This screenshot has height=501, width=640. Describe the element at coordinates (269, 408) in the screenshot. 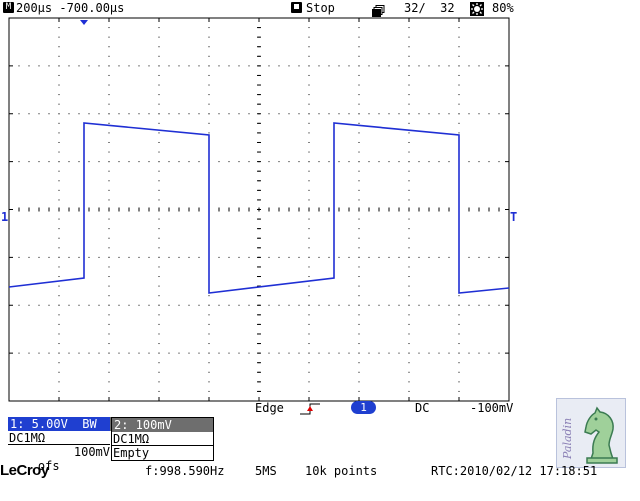

I see `trigger-type: Edge` at that location.